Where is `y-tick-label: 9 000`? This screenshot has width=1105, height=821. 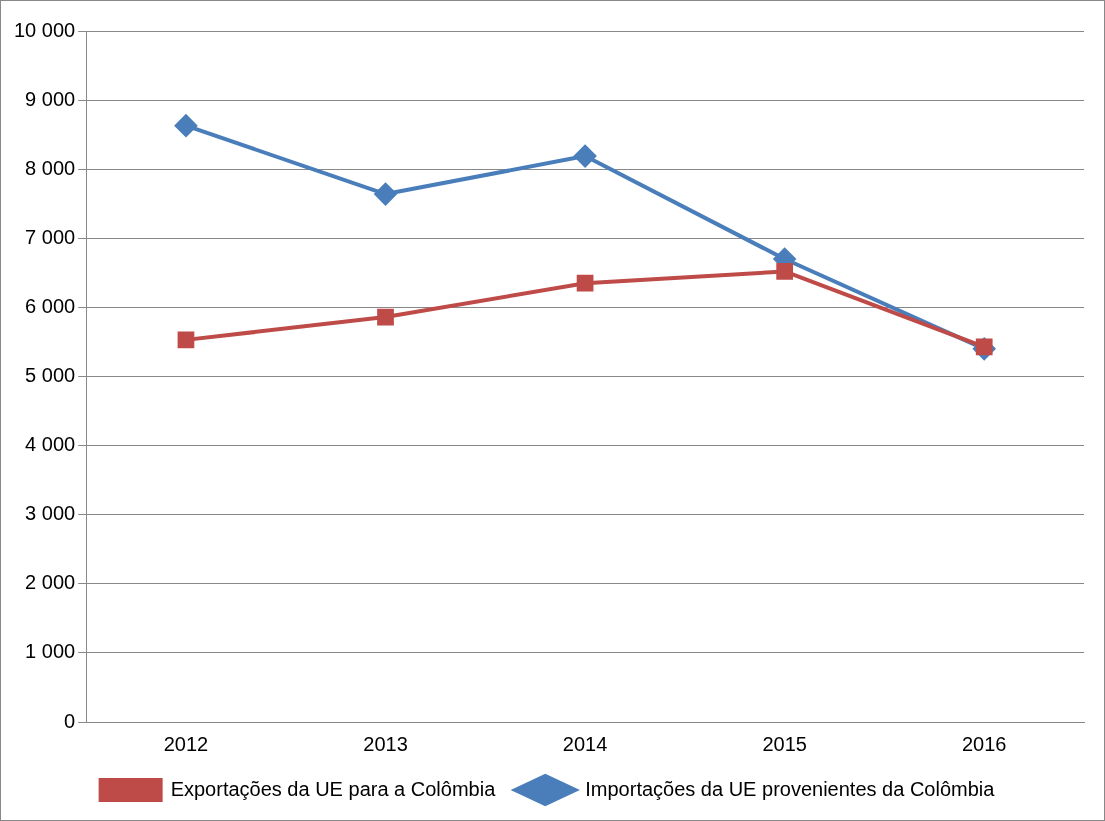
y-tick-label: 9 000 is located at coordinates (50, 98).